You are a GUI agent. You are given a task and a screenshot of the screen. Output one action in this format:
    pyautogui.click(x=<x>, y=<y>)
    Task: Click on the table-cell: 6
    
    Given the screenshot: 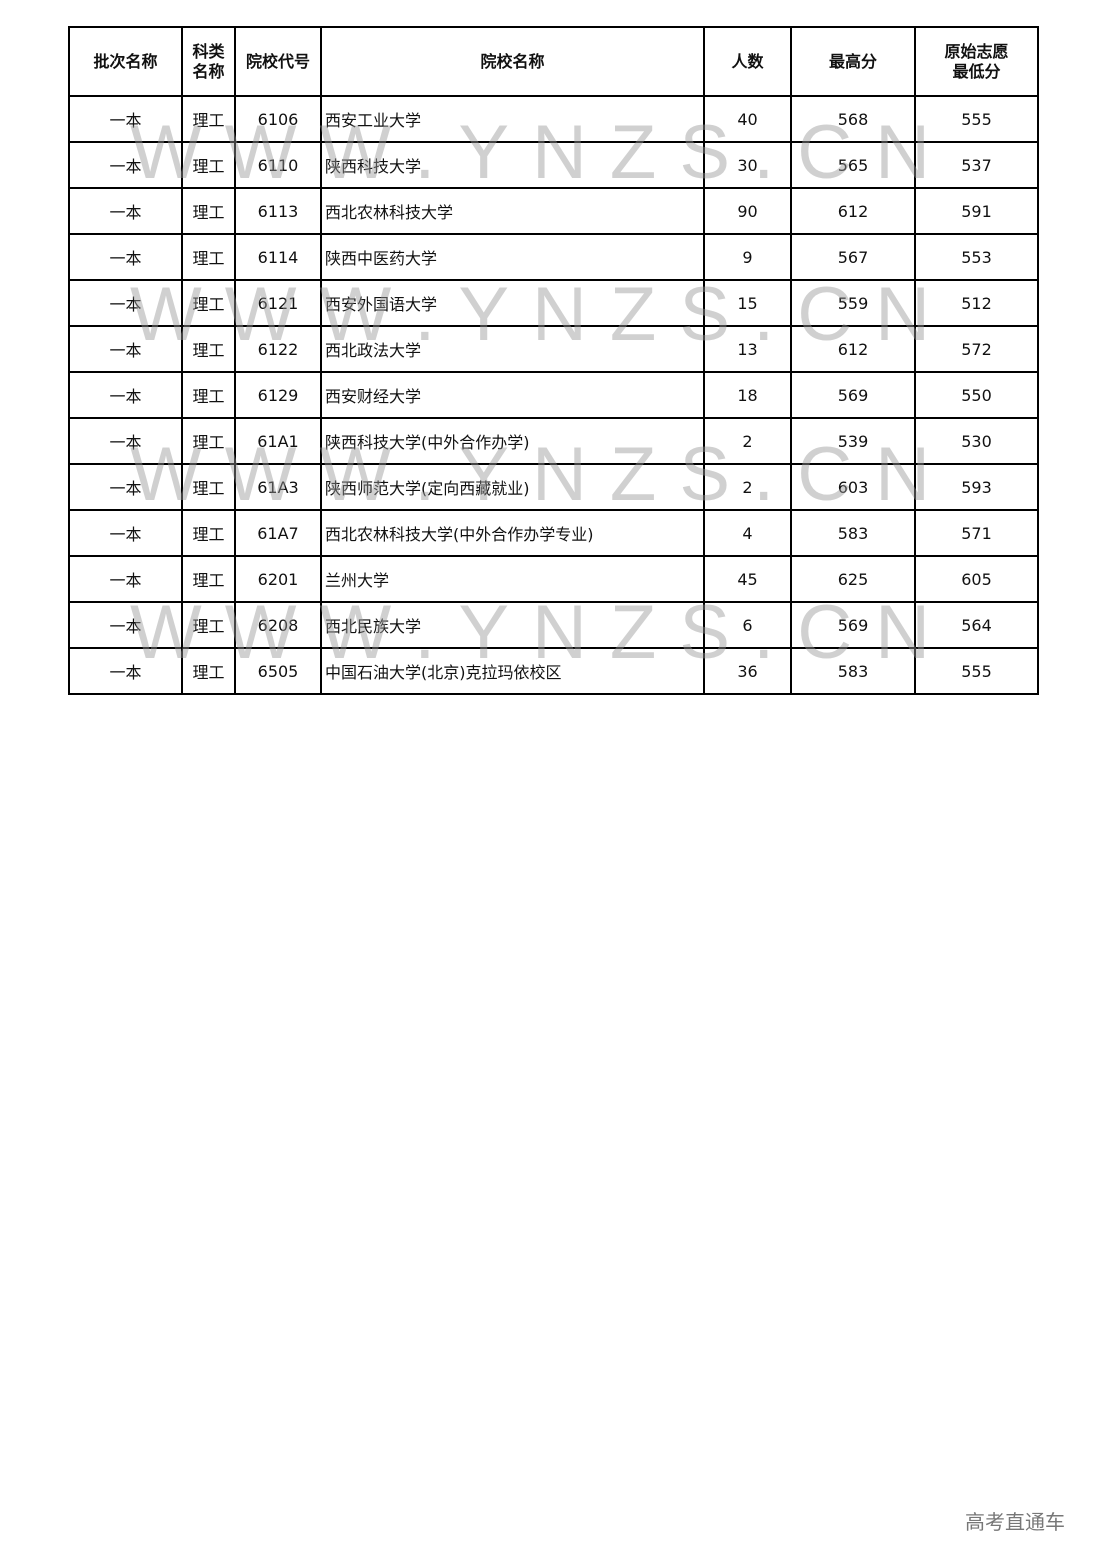 What is the action you would take?
    pyautogui.click(x=747, y=625)
    